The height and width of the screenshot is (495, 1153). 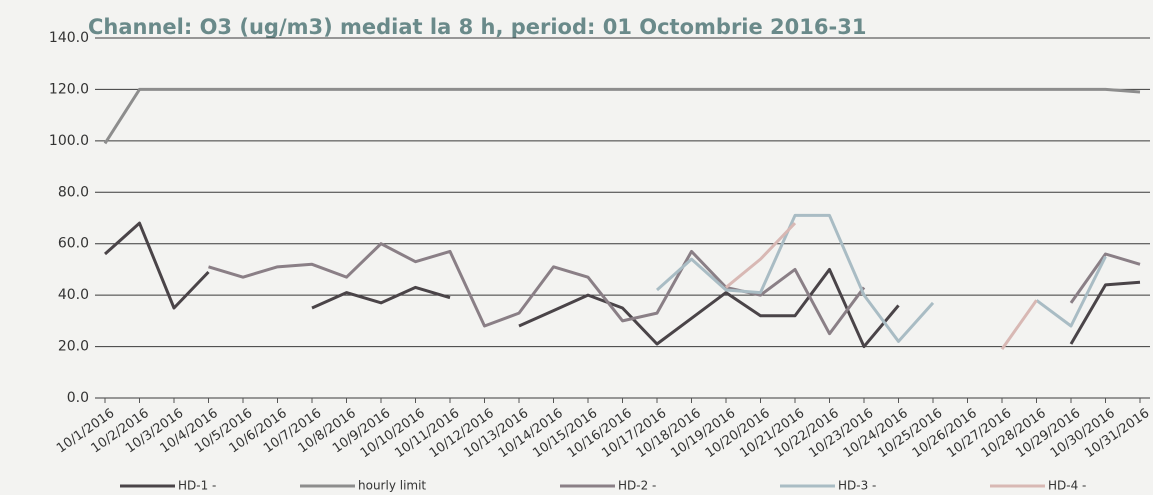 I want to click on legend-label: HD-4 -, so click(x=1067, y=486).